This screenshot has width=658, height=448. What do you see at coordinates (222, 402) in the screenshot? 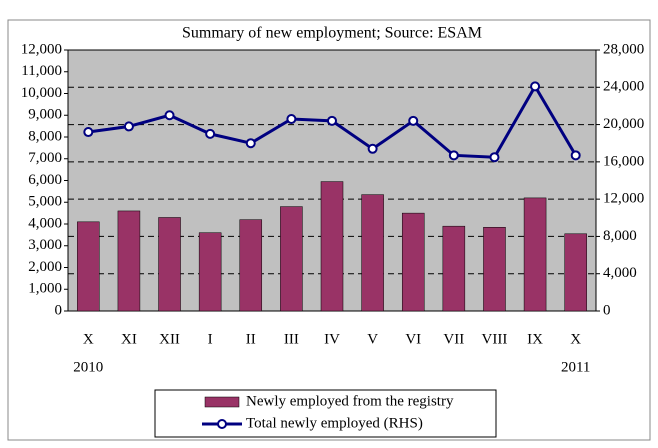
I see `legend-swatch` at bounding box center [222, 402].